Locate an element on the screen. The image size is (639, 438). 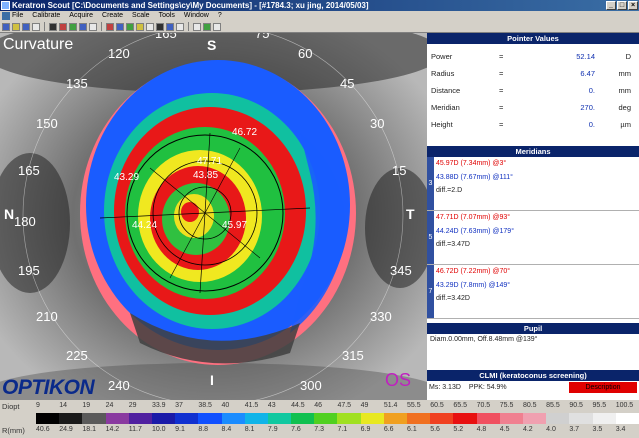
camera-icon is located at coordinates (53, 26).